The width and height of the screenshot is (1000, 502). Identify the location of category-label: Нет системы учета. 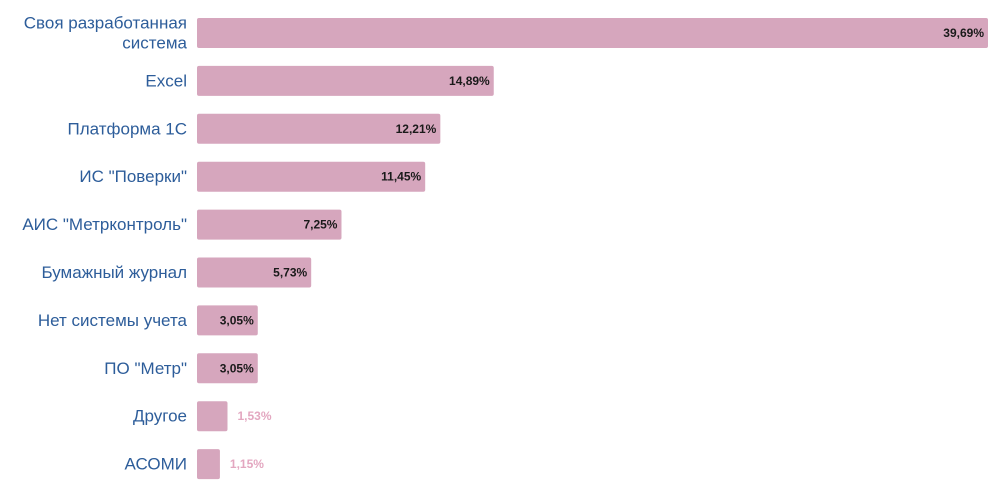
(113, 320).